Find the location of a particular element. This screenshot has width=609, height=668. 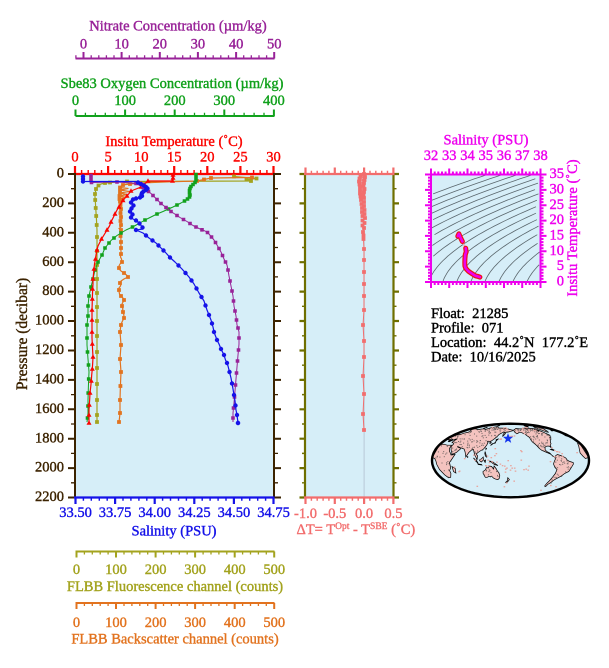

svg-text: 33.75 is located at coordinates (115, 513).